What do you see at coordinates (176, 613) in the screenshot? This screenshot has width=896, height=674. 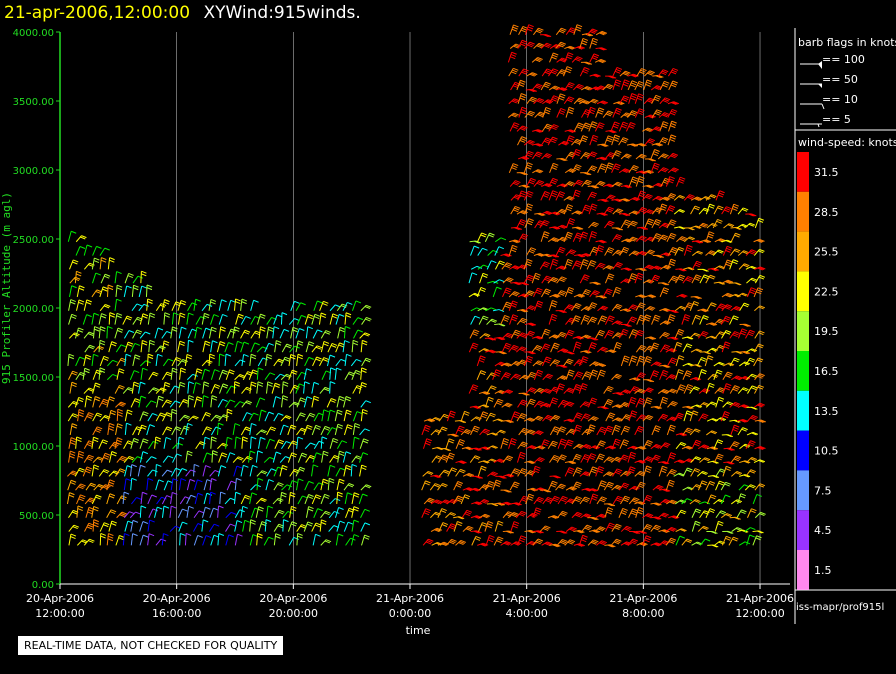 I see `x-tick-time-label: 16:00:00` at bounding box center [176, 613].